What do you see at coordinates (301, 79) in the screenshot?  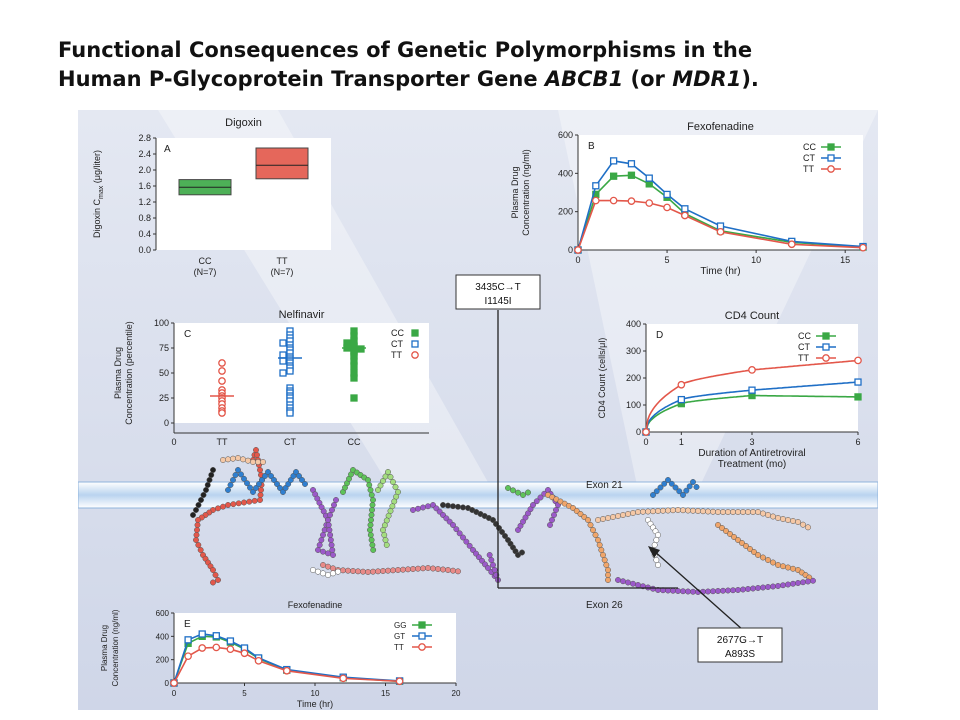 I see `title-line-2-prefix: Human P-Glycoprotein Transporter Gene` at bounding box center [301, 79].